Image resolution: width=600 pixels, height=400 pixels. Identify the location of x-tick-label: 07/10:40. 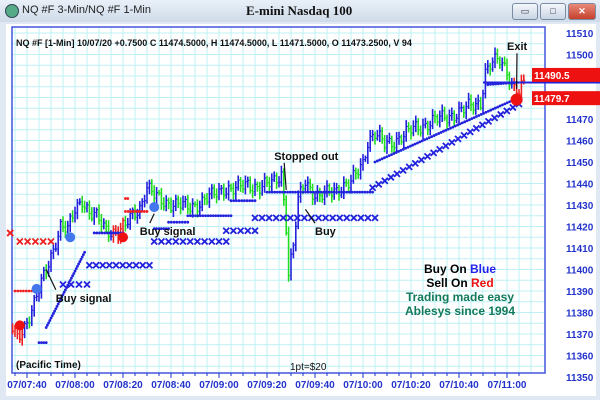
(459, 385).